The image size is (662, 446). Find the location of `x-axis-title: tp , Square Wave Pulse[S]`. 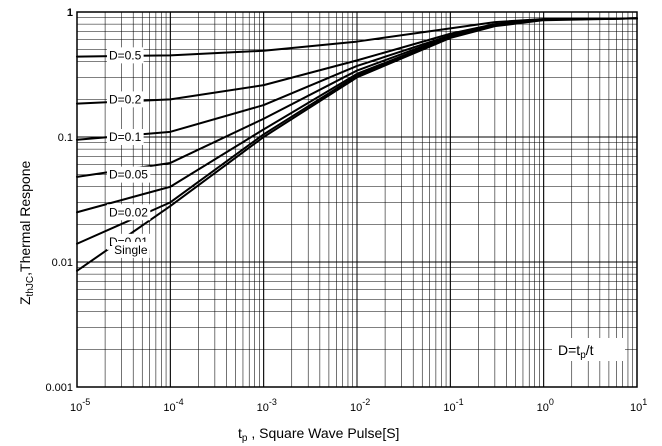

x-axis-title: tp , Square Wave Pulse[S] is located at coordinates (318, 434).